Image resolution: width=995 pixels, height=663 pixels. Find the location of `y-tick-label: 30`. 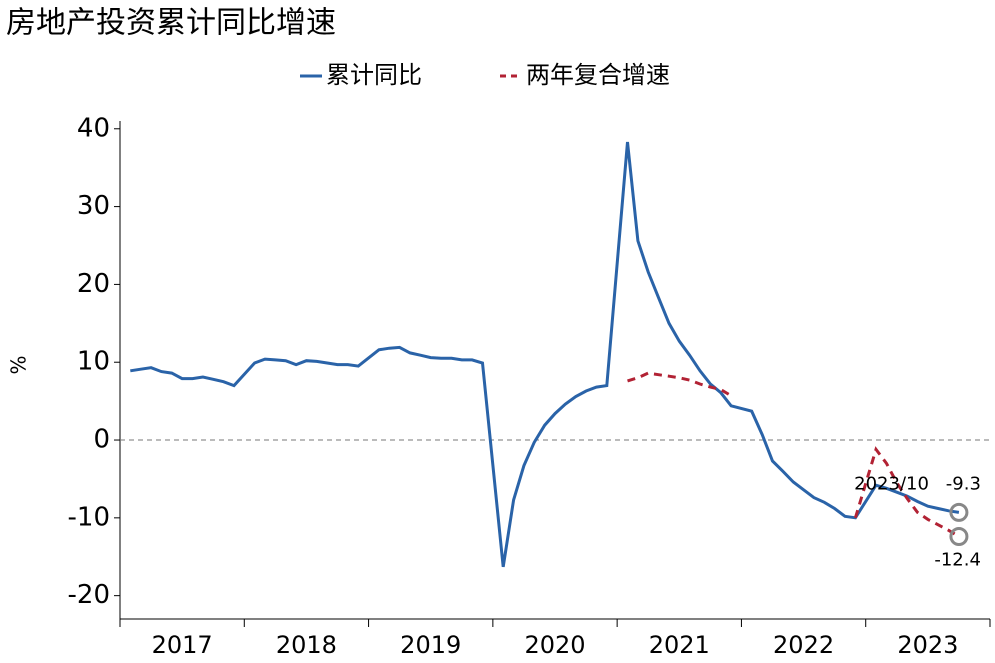

y-tick-label: 30 is located at coordinates (93, 206).